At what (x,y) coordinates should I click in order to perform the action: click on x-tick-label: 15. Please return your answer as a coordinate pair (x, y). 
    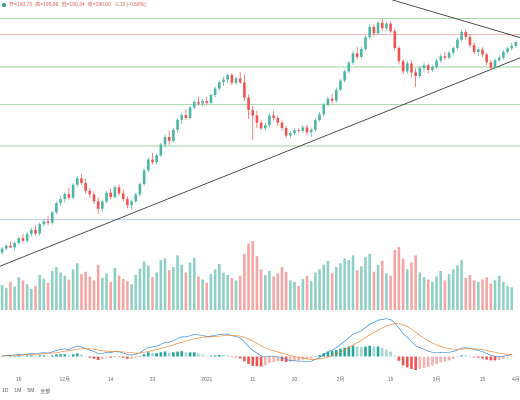
    Looking at the image, I should click on (483, 380).